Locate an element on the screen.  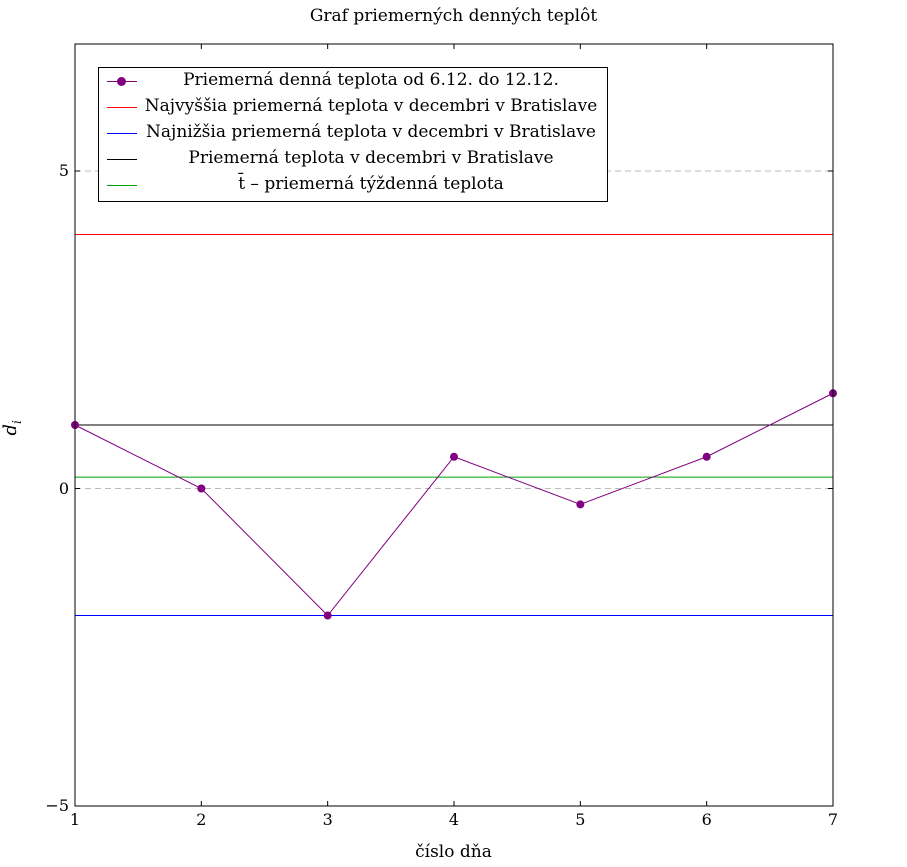
y-tick-label: 5 is located at coordinates (63, 170).